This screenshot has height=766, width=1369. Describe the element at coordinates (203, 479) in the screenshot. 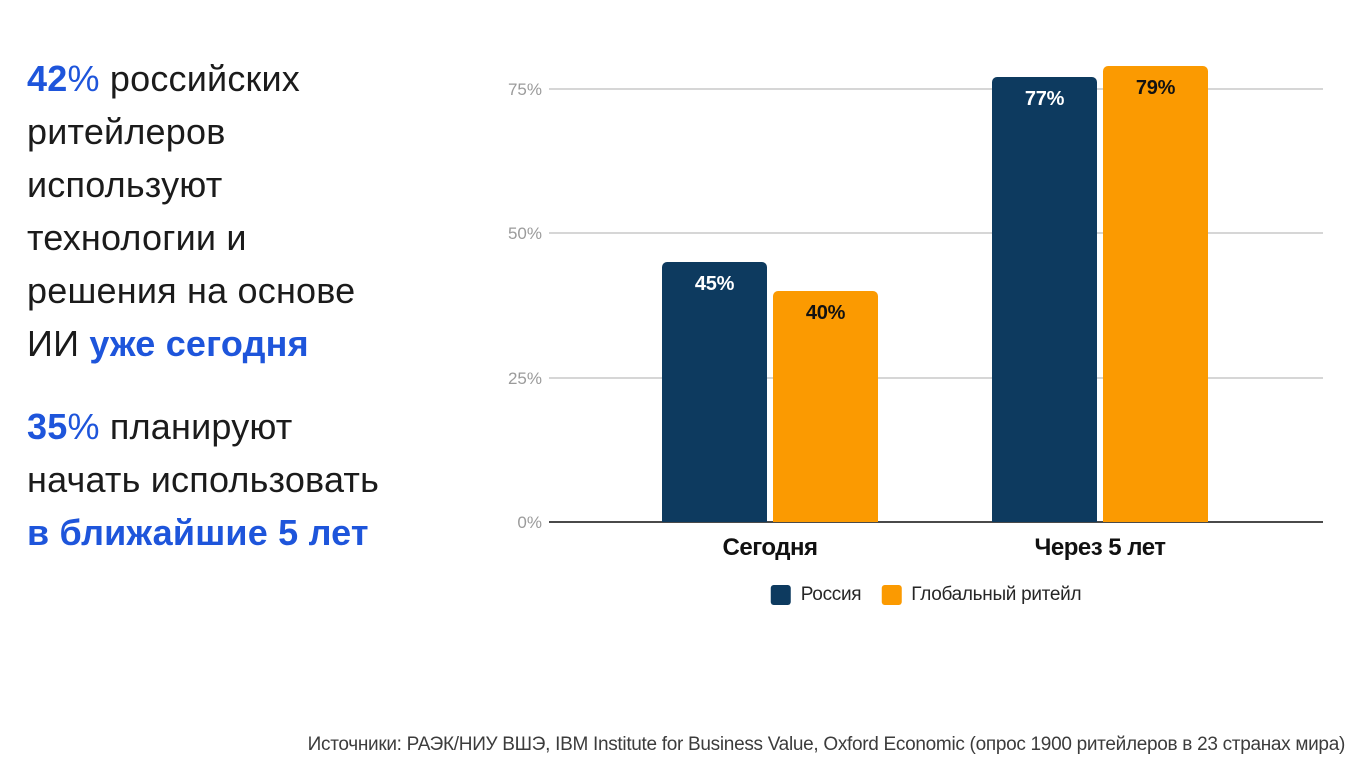

I see `headline-text-segment: начать использовать` at that location.